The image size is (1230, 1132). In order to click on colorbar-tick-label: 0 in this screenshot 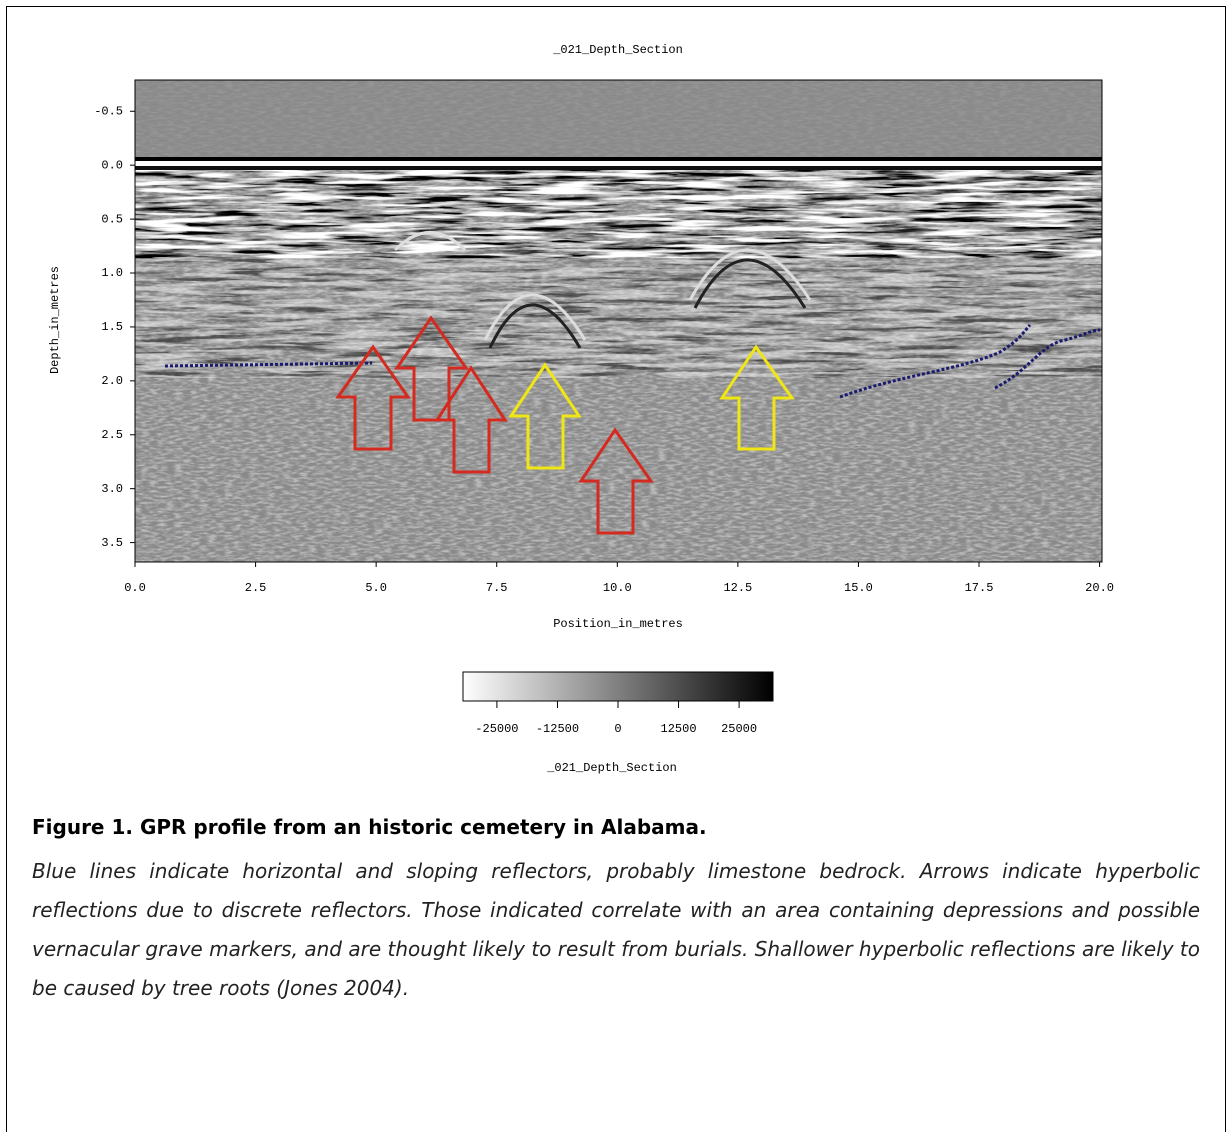, I will do `click(617, 729)`.